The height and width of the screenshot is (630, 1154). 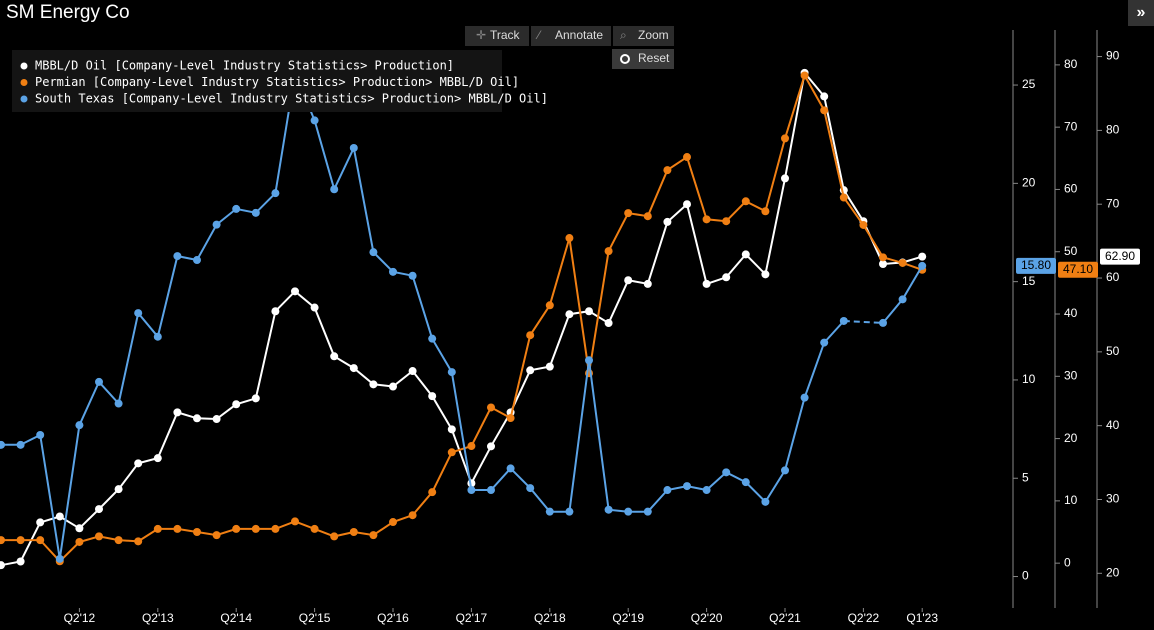 I want to click on reset-button, so click(x=643, y=59).